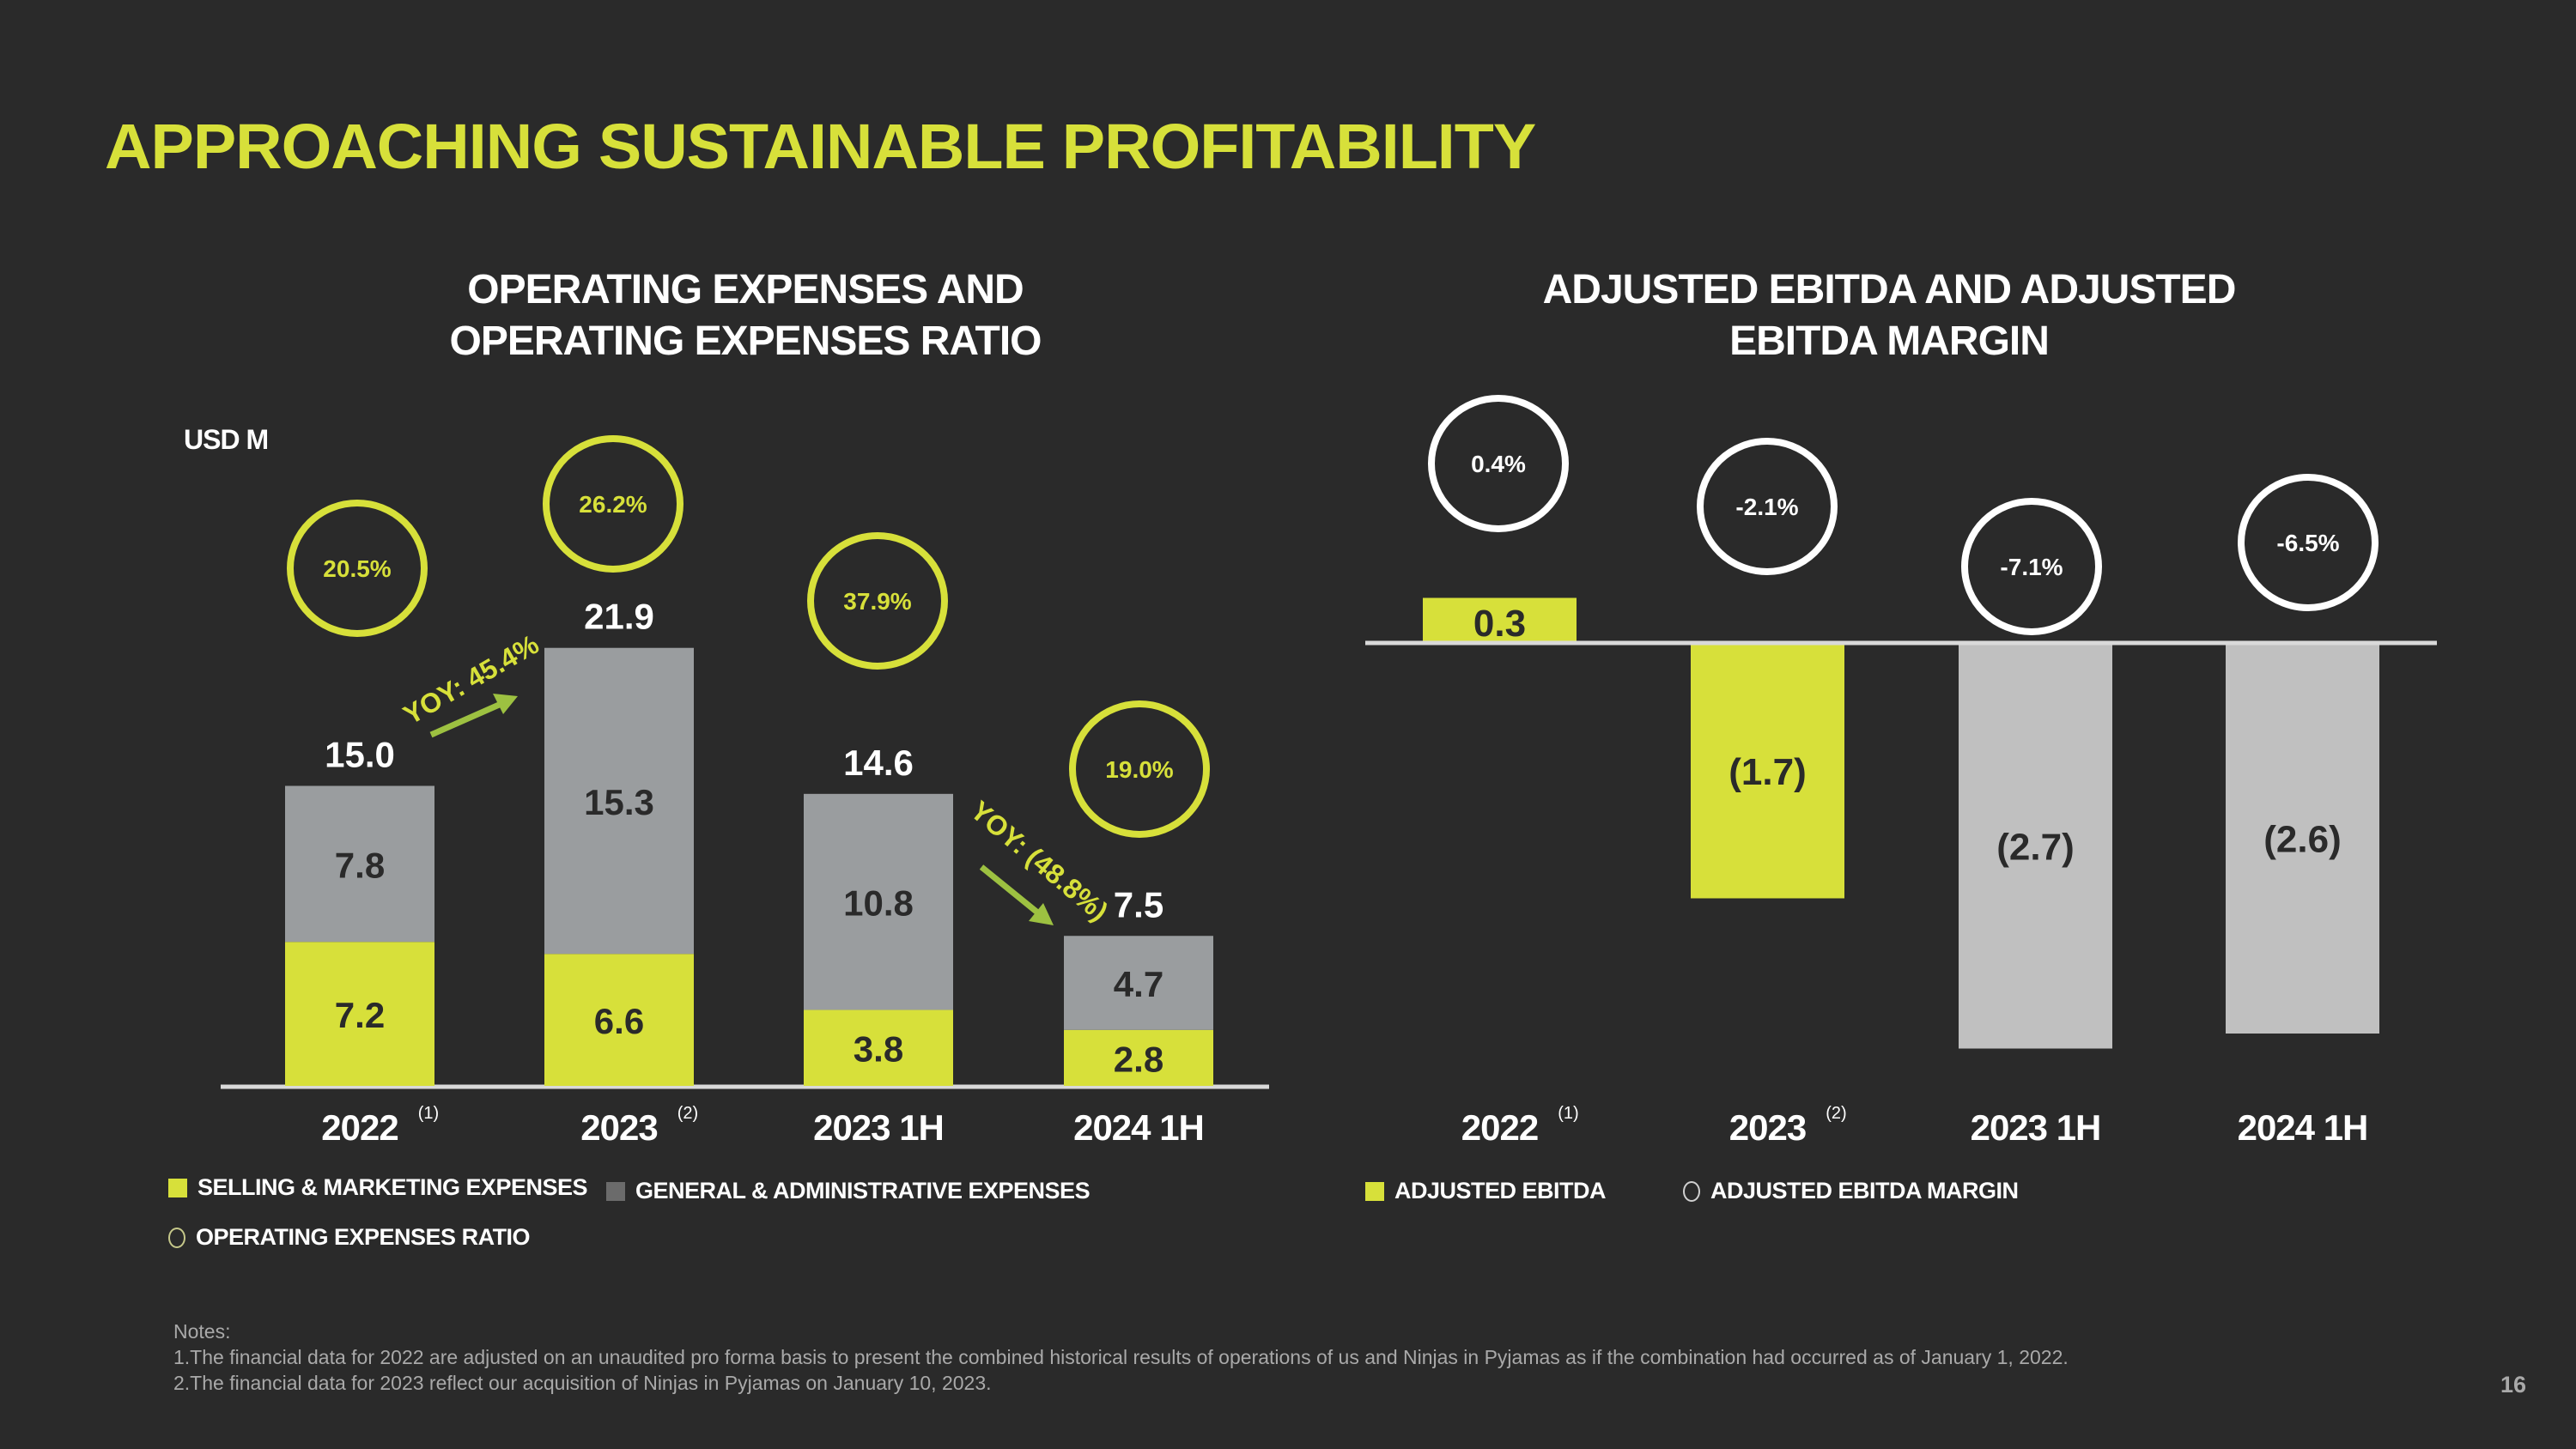 The width and height of the screenshot is (2576, 1449). Describe the element at coordinates (616, 1191) in the screenshot. I see `legend-square-gray-icon` at that location.